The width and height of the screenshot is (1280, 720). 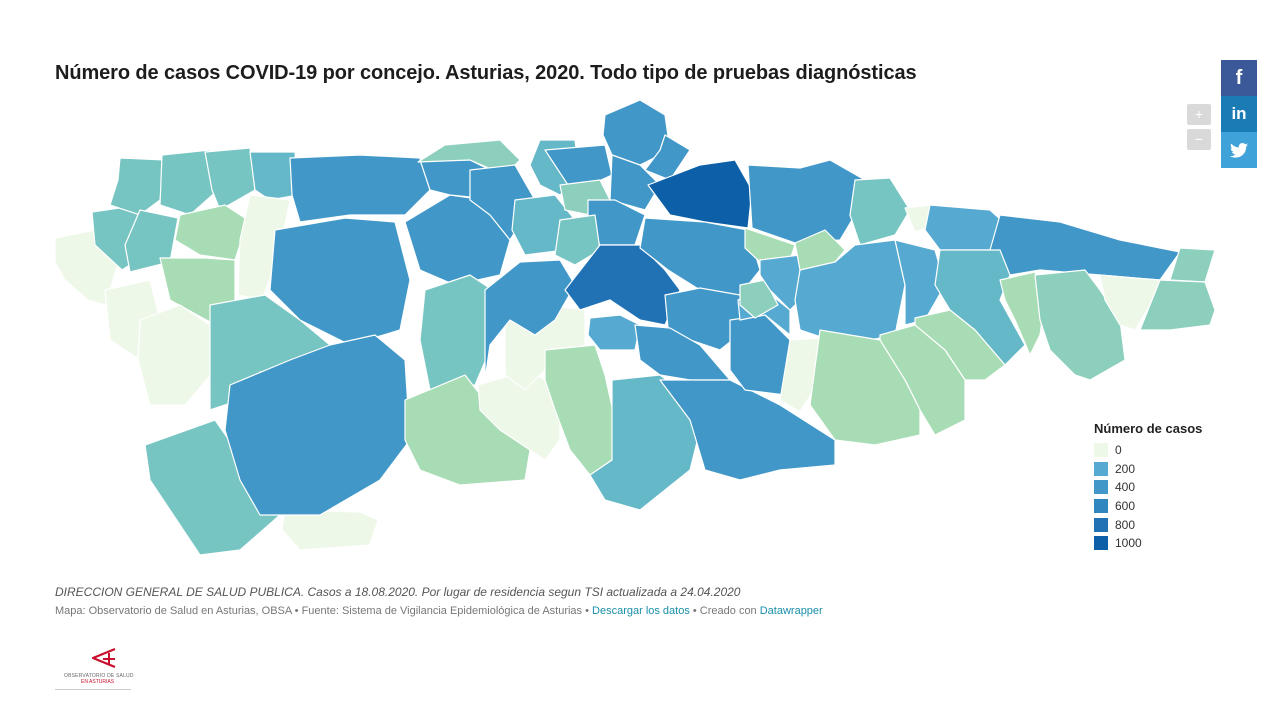 I want to click on legend-item: 600, so click(x=1148, y=506).